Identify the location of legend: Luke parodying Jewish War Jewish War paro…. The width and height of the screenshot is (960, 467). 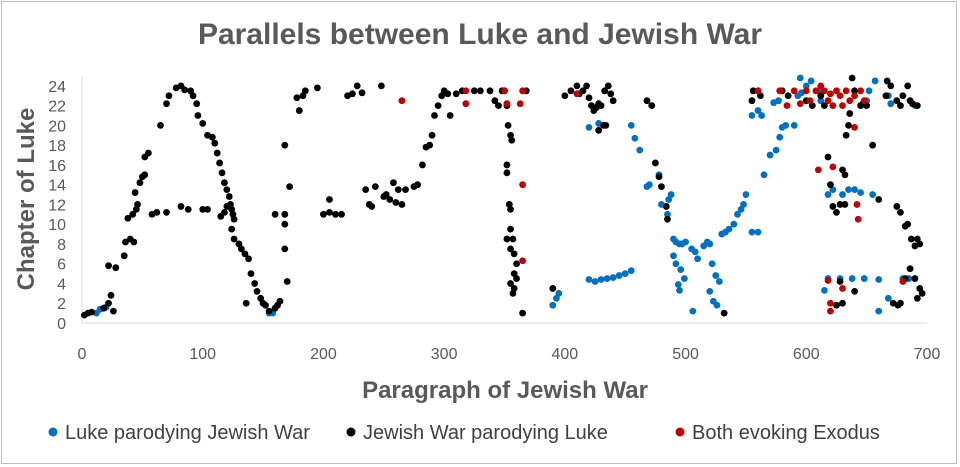
(464, 433).